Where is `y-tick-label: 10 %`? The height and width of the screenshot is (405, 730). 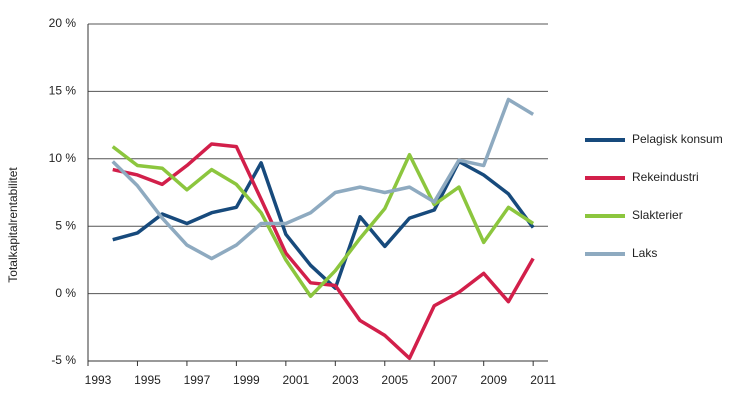 y-tick-label: 10 % is located at coordinates (63, 158).